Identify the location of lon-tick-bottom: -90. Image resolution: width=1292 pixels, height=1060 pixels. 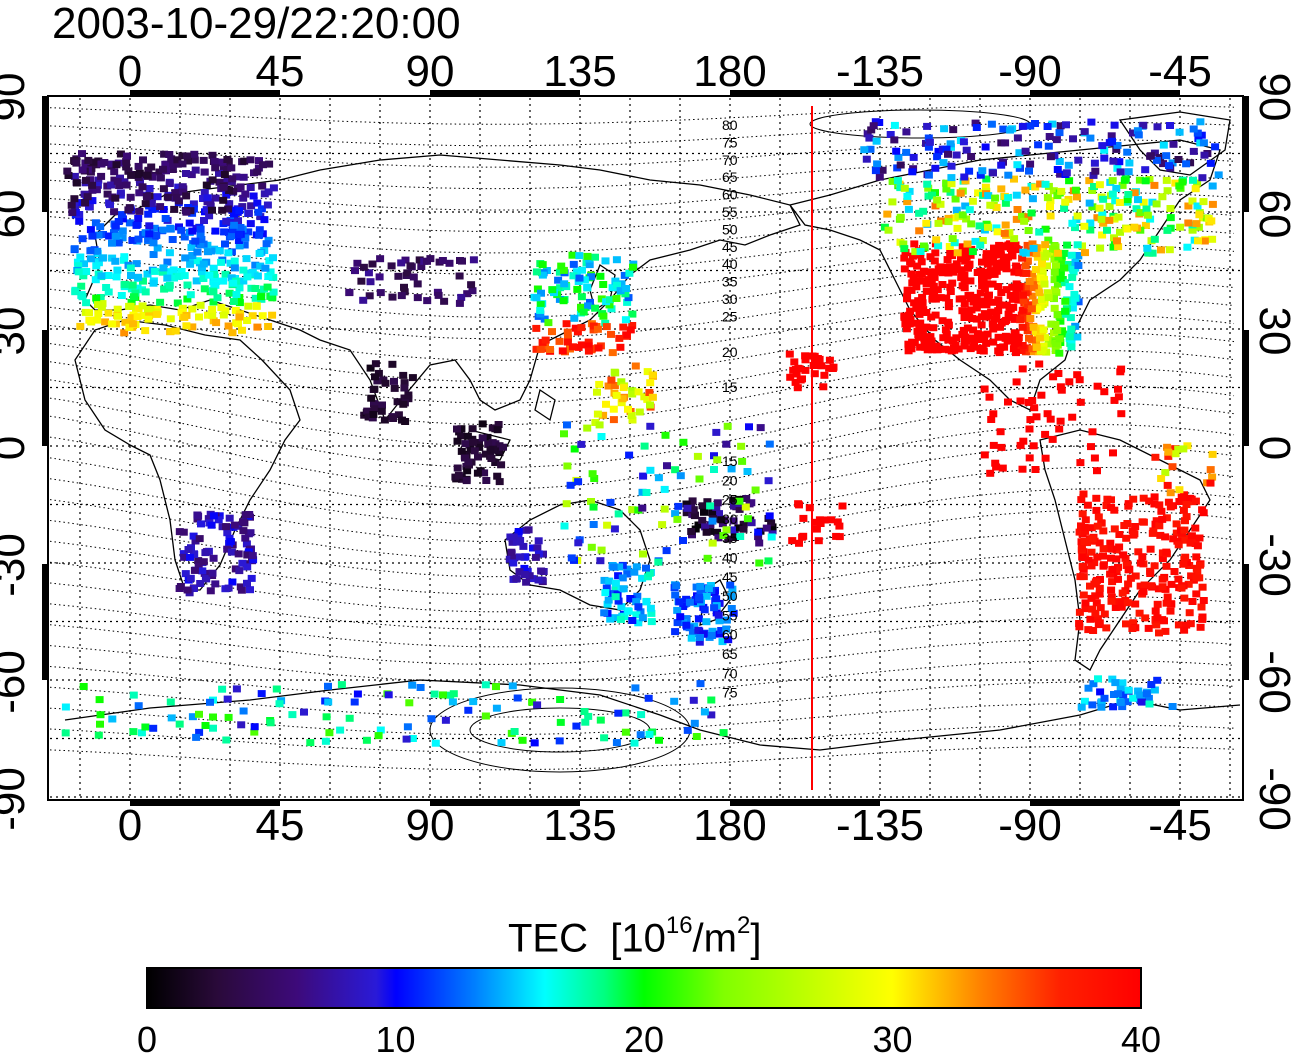
(1030, 825).